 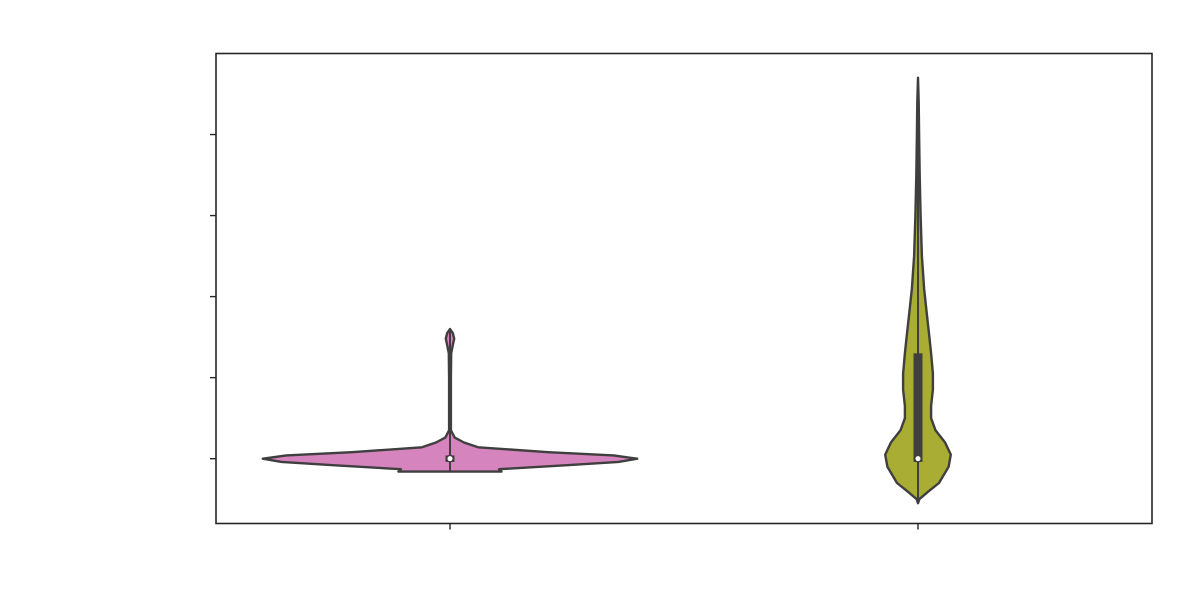 I want to click on x-axis-ticks, so click(x=684, y=526).